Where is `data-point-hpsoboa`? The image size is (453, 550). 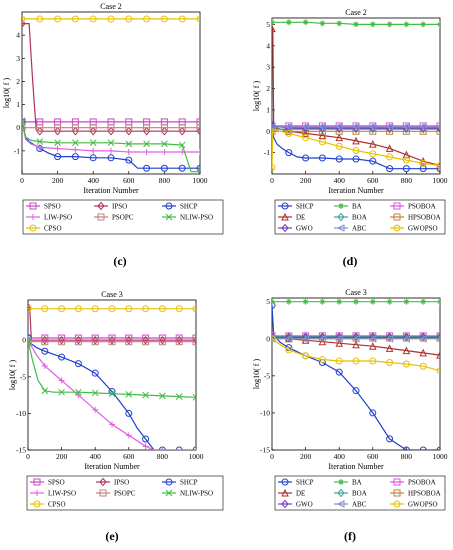
data-point-hpsoboa is located at coordinates (274, 131).